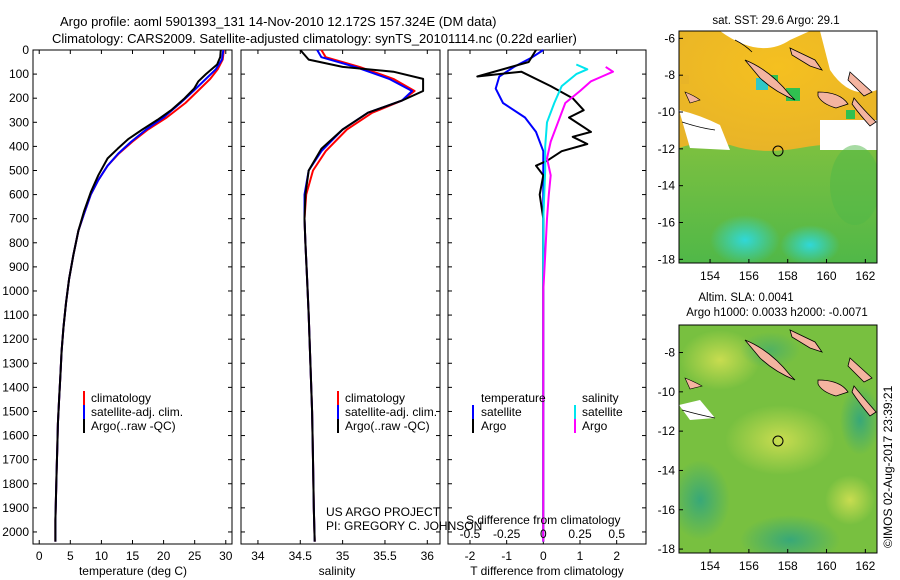 The image size is (900, 580). I want to click on imos-credit: ©IMOS 02-Aug-2017 23:39:21, so click(888, 466).